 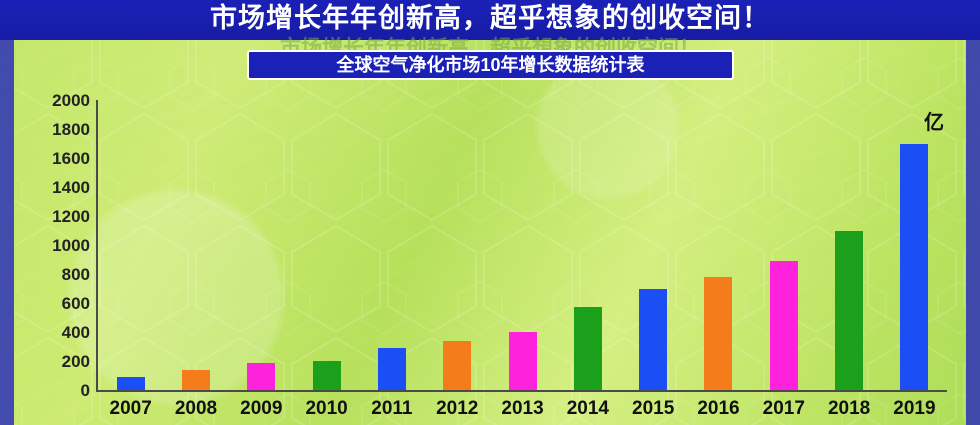 What do you see at coordinates (7, 212) in the screenshot?
I see `left-edge-bar` at bounding box center [7, 212].